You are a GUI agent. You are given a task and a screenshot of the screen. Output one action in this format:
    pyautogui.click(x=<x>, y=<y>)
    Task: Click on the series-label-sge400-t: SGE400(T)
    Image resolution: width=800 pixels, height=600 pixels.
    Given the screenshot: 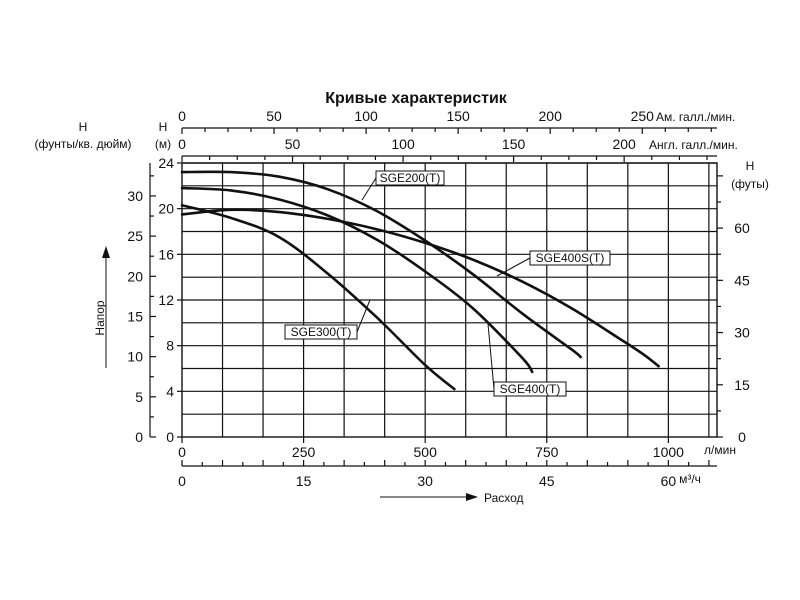 What is the action you would take?
    pyautogui.click(x=530, y=389)
    